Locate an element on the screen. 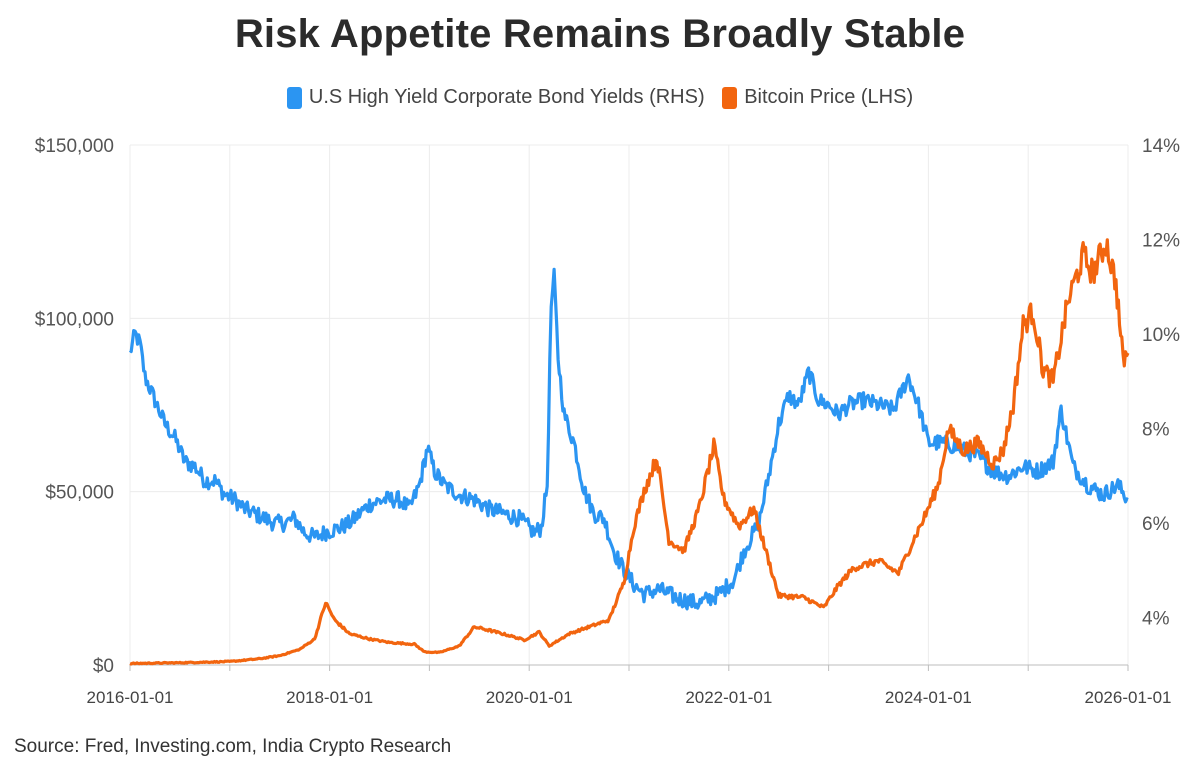  legend-item-bitcoin: Bitcoin Price (LHS) is located at coordinates (817, 97).